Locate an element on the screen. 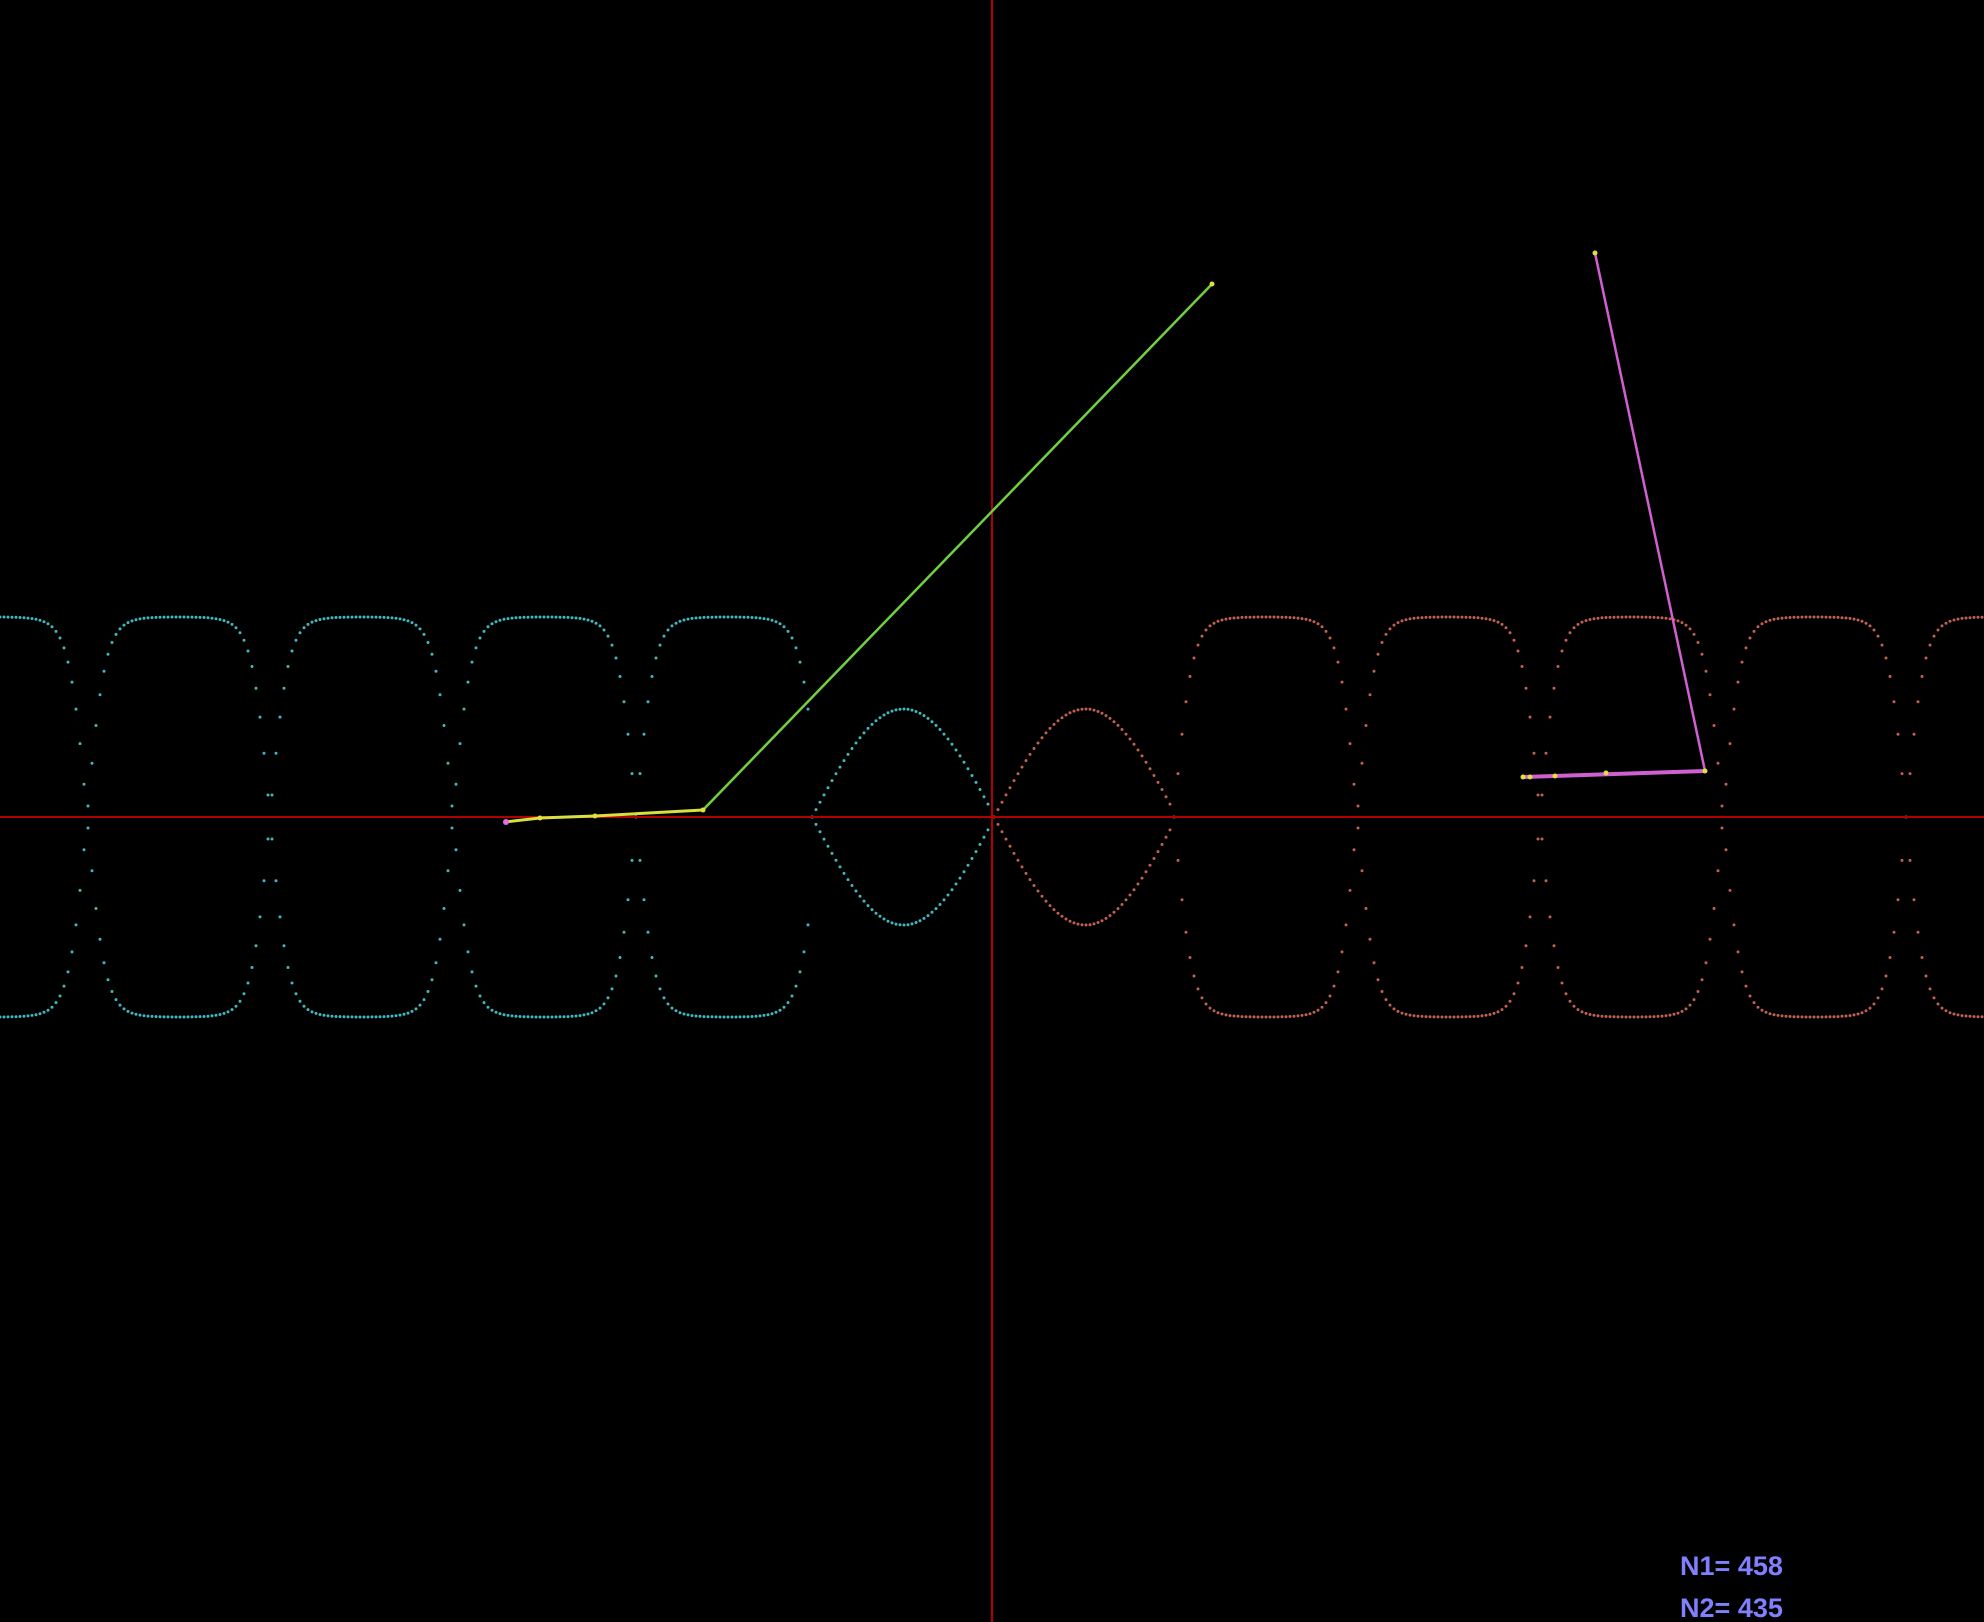  n1-value: 458 is located at coordinates (1760, 1566).